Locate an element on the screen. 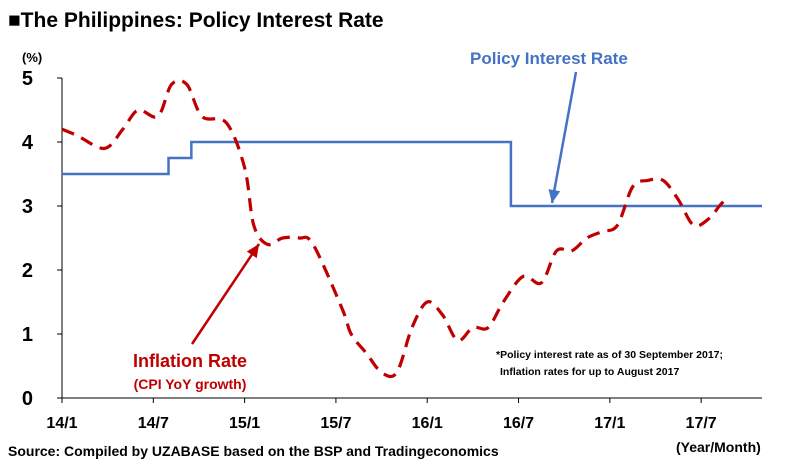  policy-rate-arrow is located at coordinates (564, 137).